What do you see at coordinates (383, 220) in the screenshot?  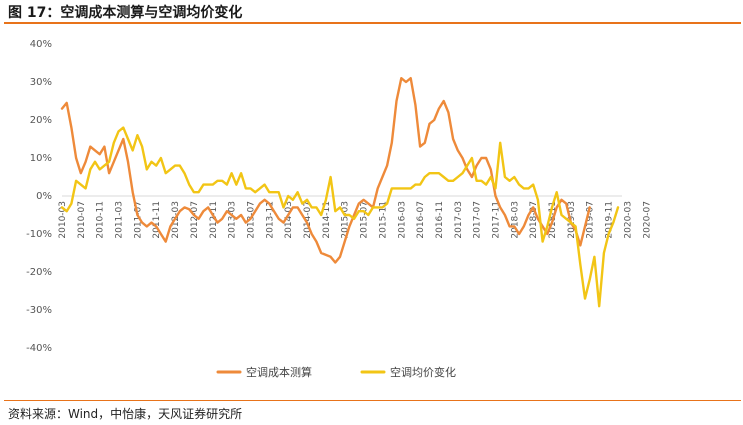 I see `x-tick-label: 2015-11` at bounding box center [383, 220].